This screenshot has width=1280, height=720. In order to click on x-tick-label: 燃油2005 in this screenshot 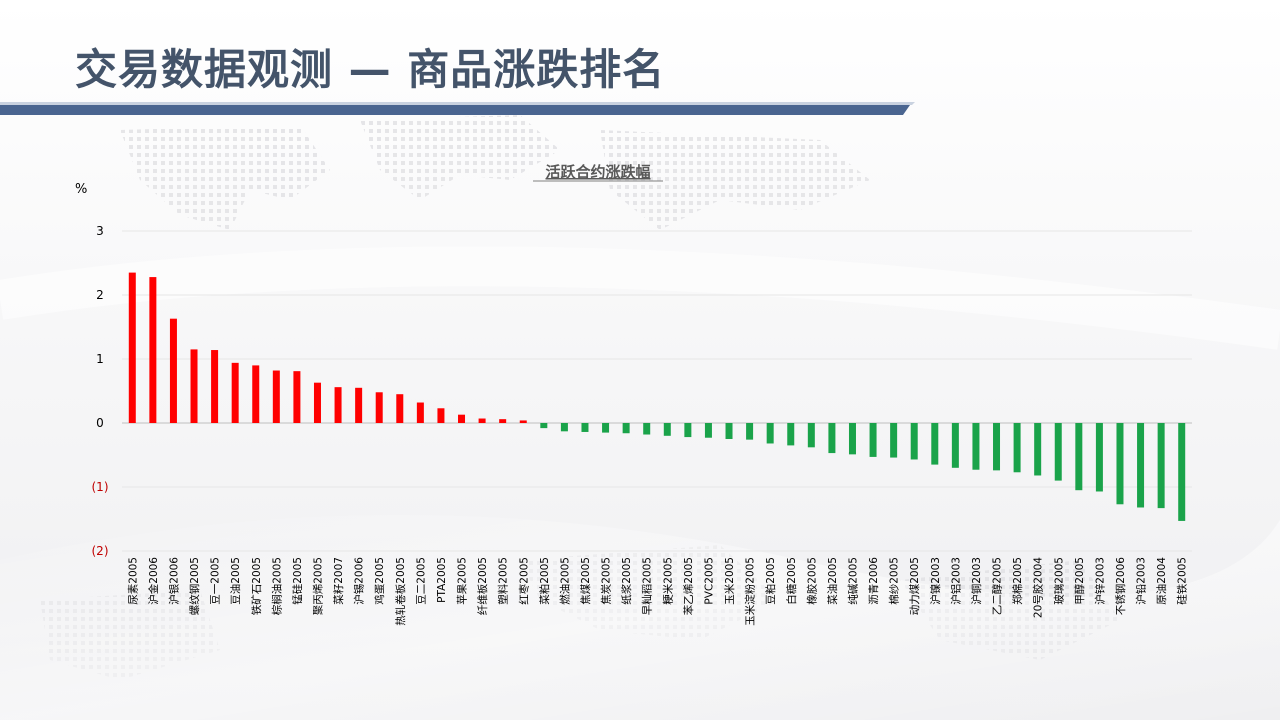, I will do `click(564, 581)`.